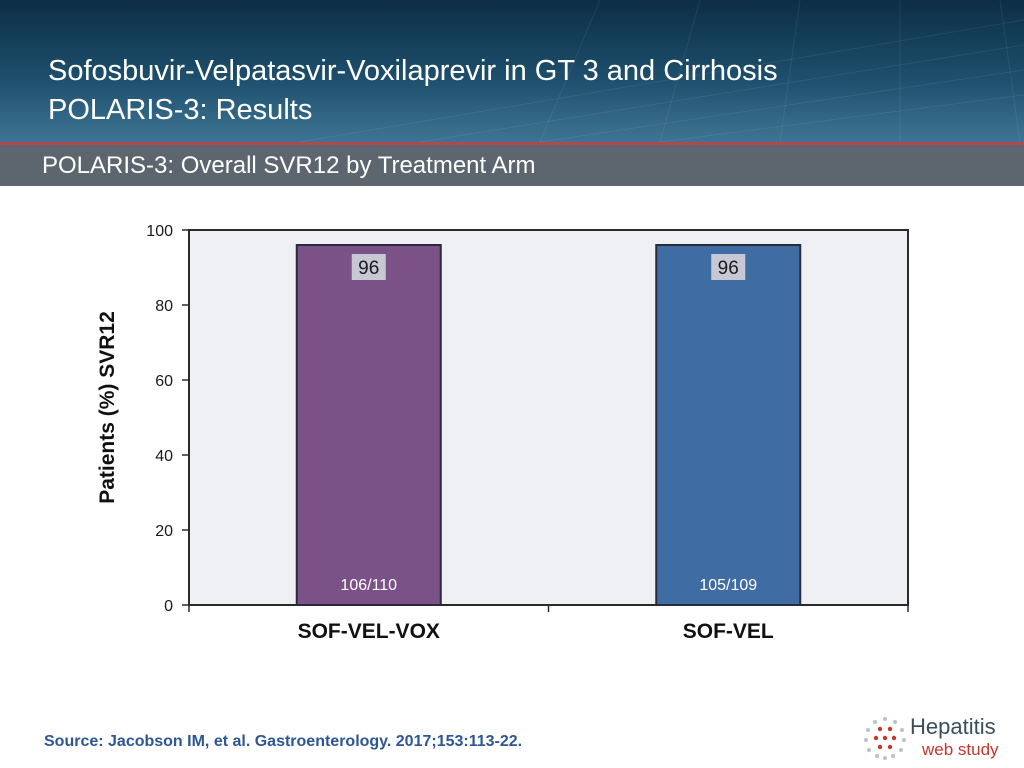 Image resolution: width=1024 pixels, height=768 pixels. What do you see at coordinates (960, 749) in the screenshot?
I see `logo-text-web-study: web study` at bounding box center [960, 749].